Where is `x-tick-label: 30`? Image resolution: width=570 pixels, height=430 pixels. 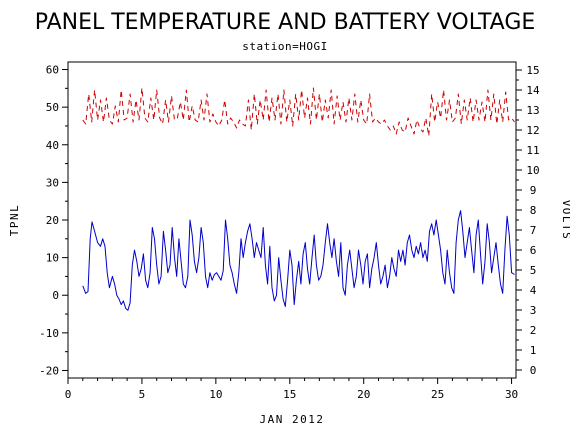
x-tick-label: 30 is located at coordinates (511, 394).